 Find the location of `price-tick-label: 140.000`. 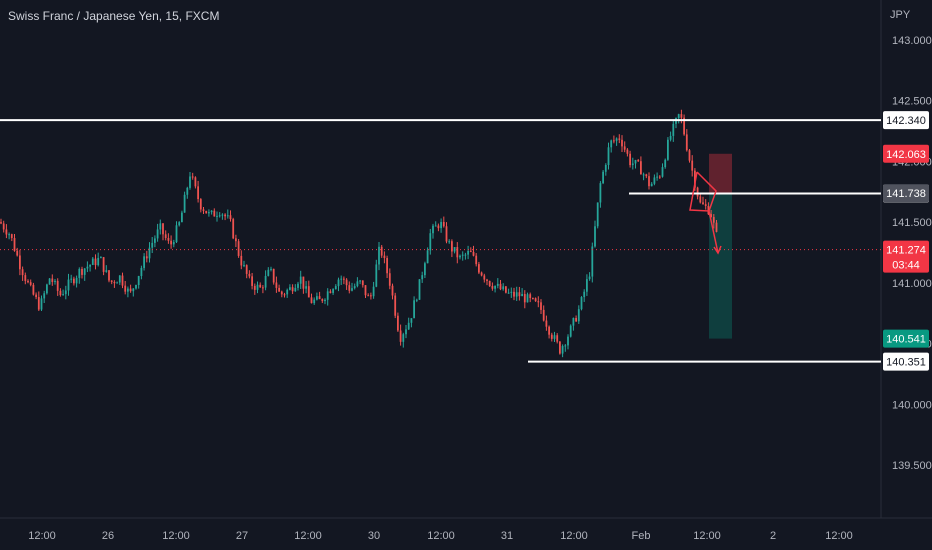

price-tick-label: 140.000 is located at coordinates (912, 405).